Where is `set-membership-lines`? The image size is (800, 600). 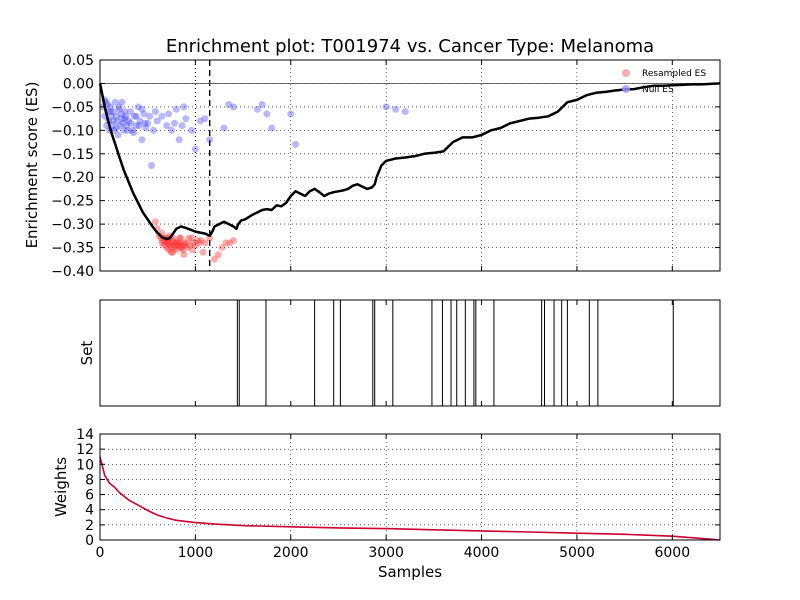 set-membership-lines is located at coordinates (455, 353).